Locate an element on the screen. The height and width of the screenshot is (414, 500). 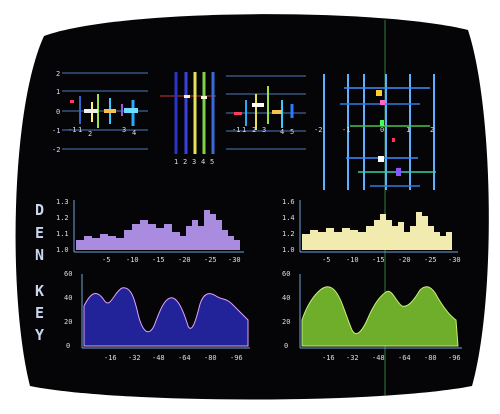
side-letter: Y is located at coordinates (39, 335).